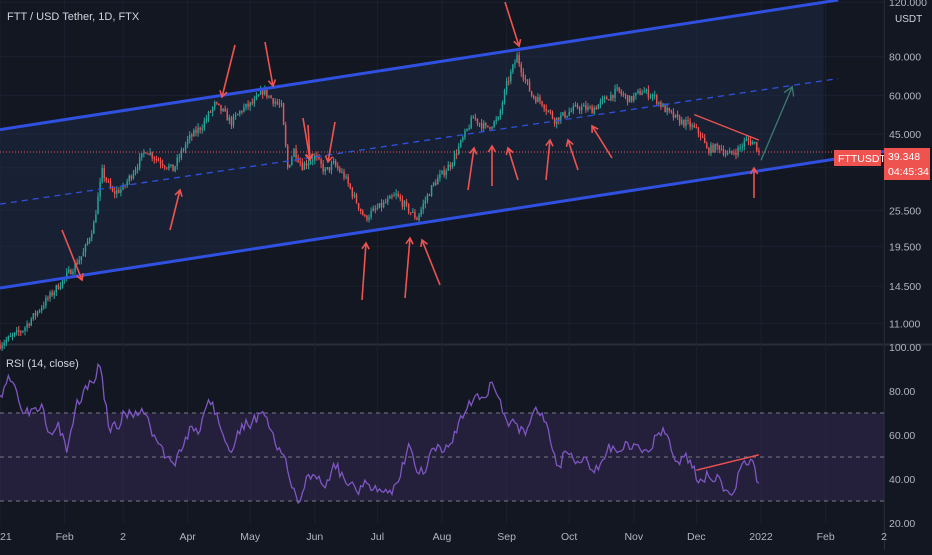  What do you see at coordinates (908, 172) in the screenshot?
I see `countdown-value: 04:45:34` at bounding box center [908, 172].